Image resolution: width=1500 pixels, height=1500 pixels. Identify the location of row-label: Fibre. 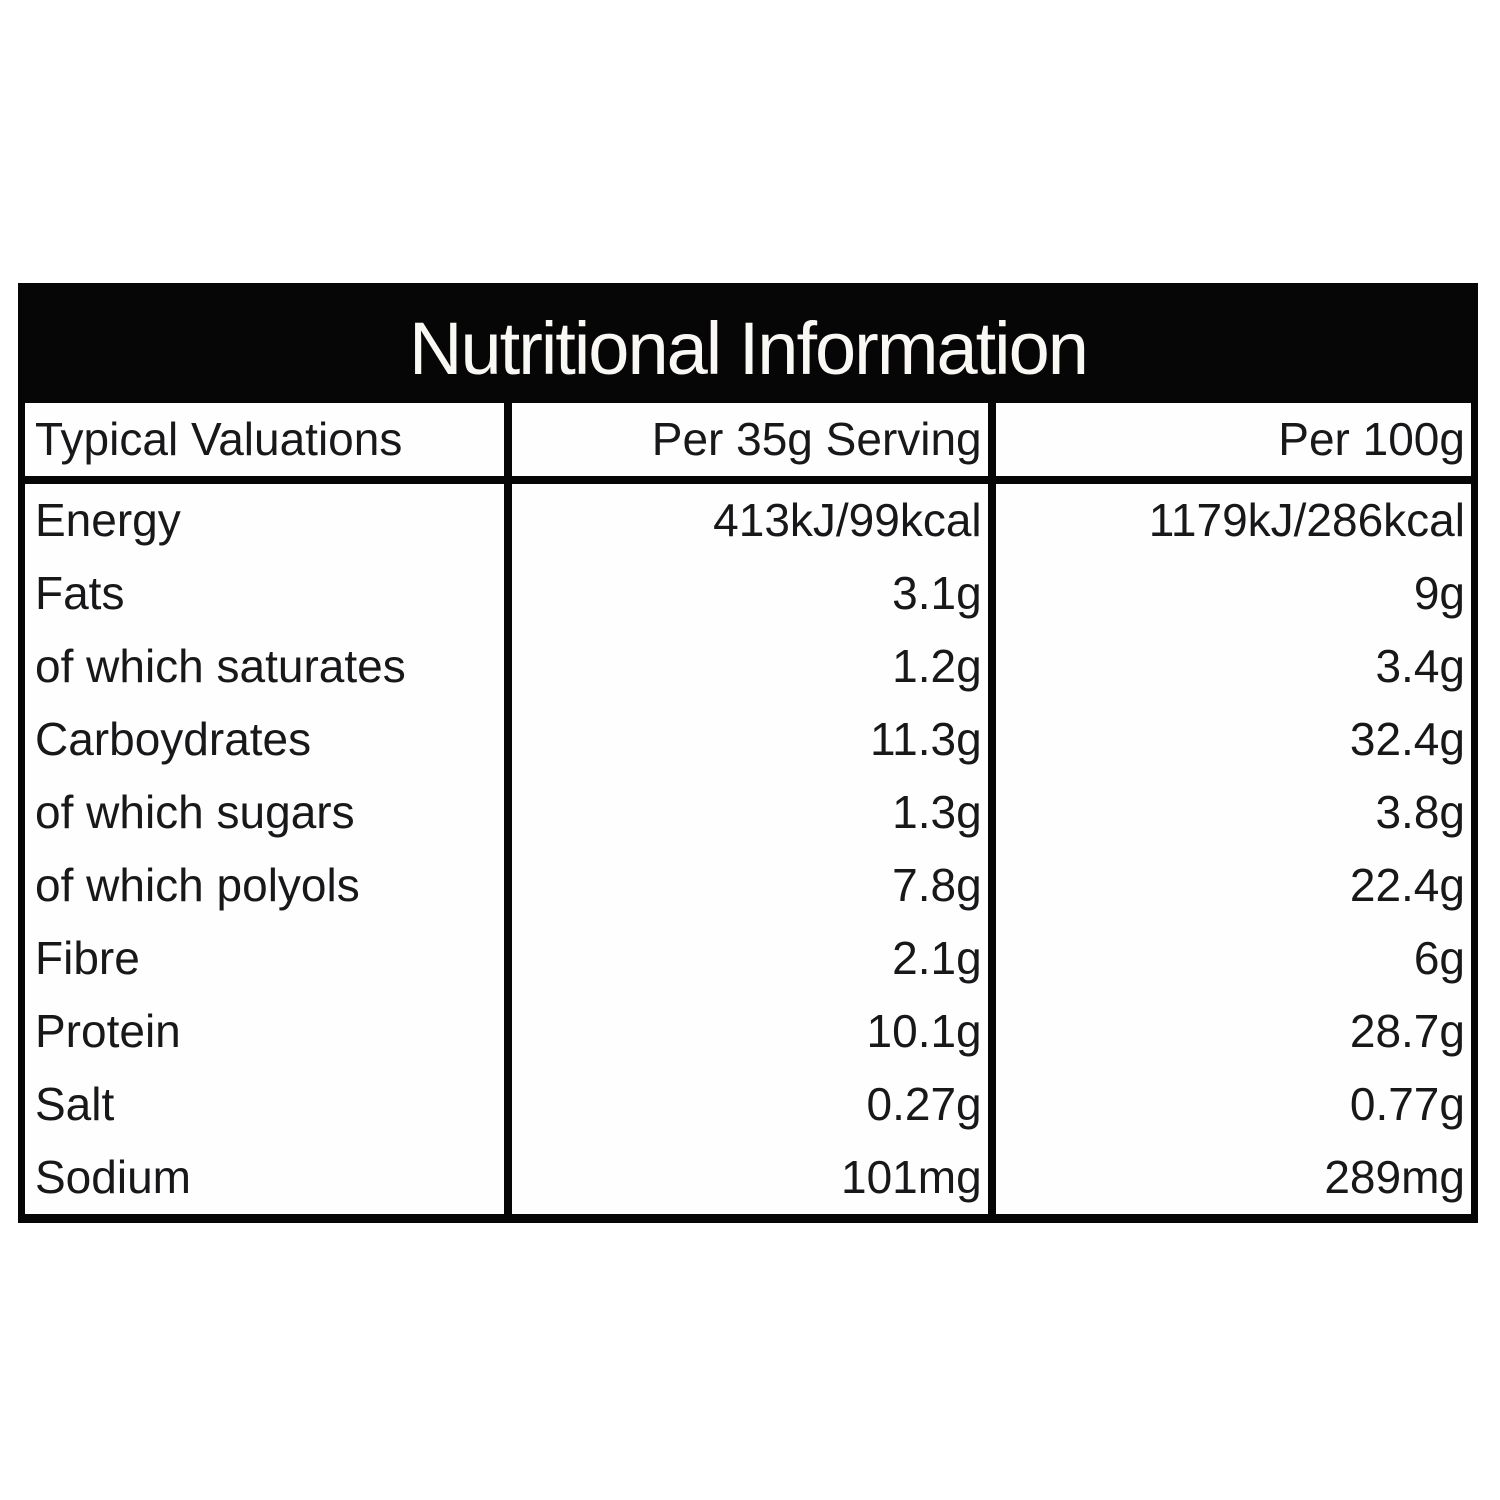
(265, 958).